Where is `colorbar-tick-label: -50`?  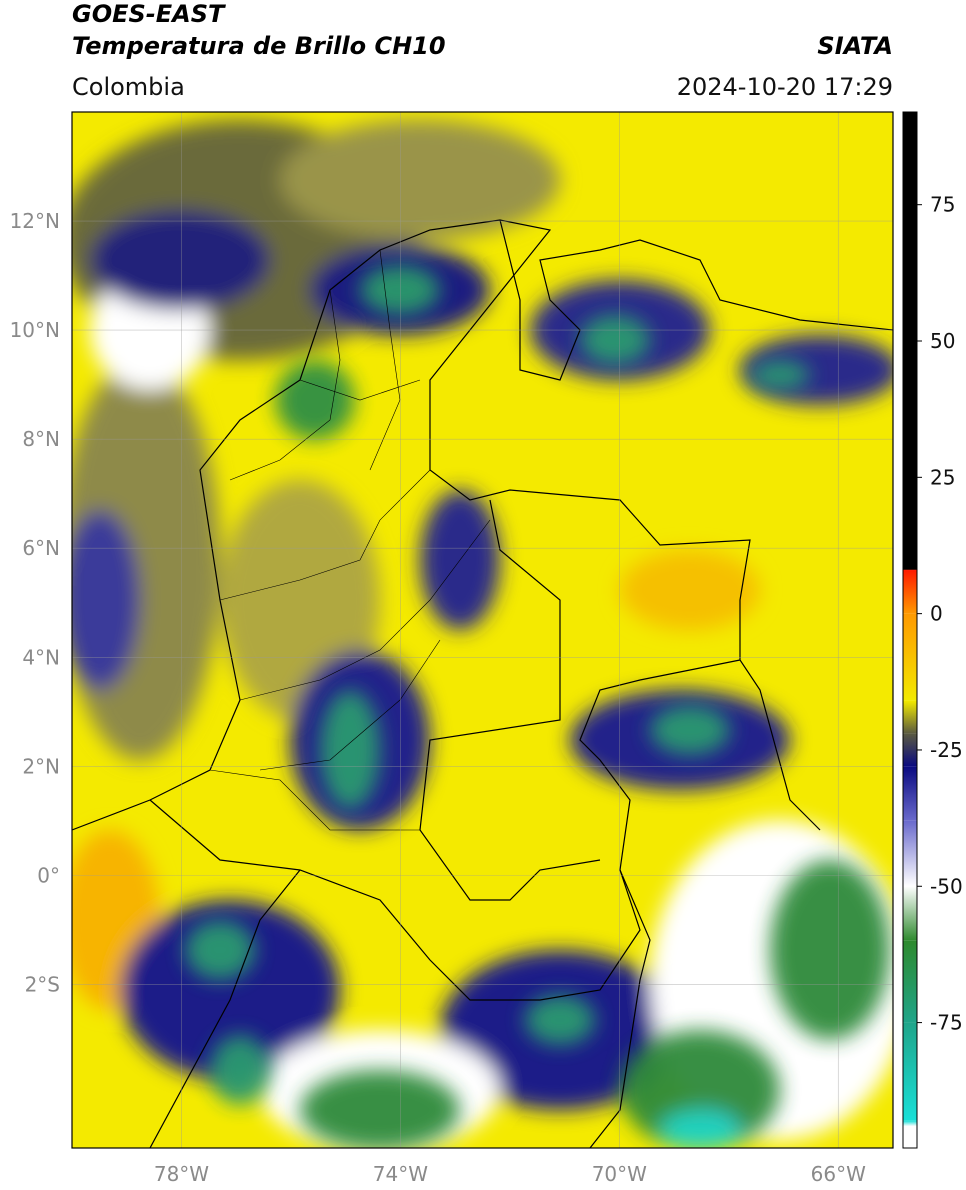
colorbar-tick-label: -50 is located at coordinates (946, 886).